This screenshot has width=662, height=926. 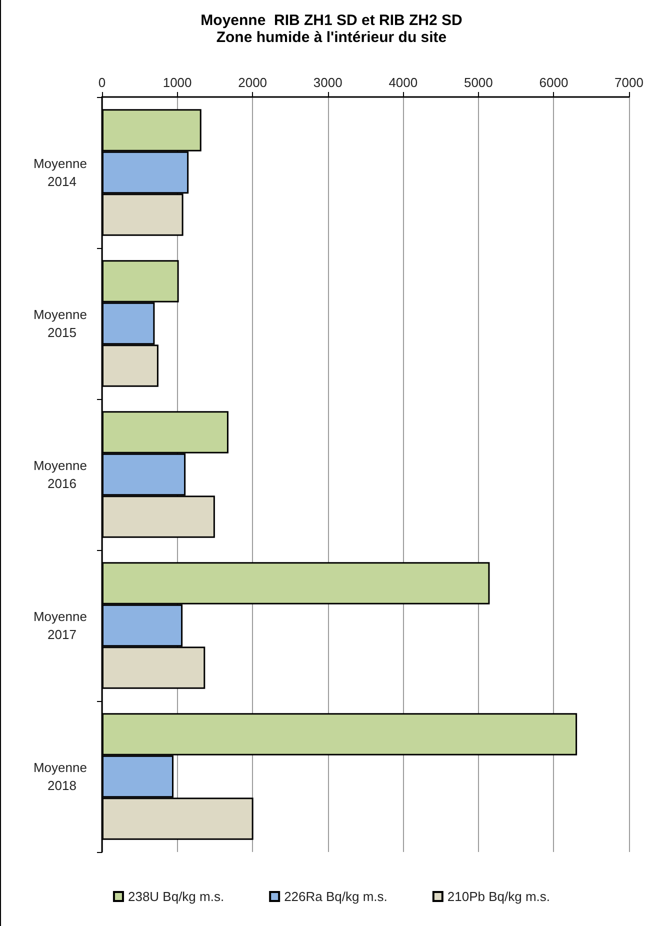 What do you see at coordinates (176, 896) in the screenshot?
I see `legend-label: 238U Bq/kg m.s.` at bounding box center [176, 896].